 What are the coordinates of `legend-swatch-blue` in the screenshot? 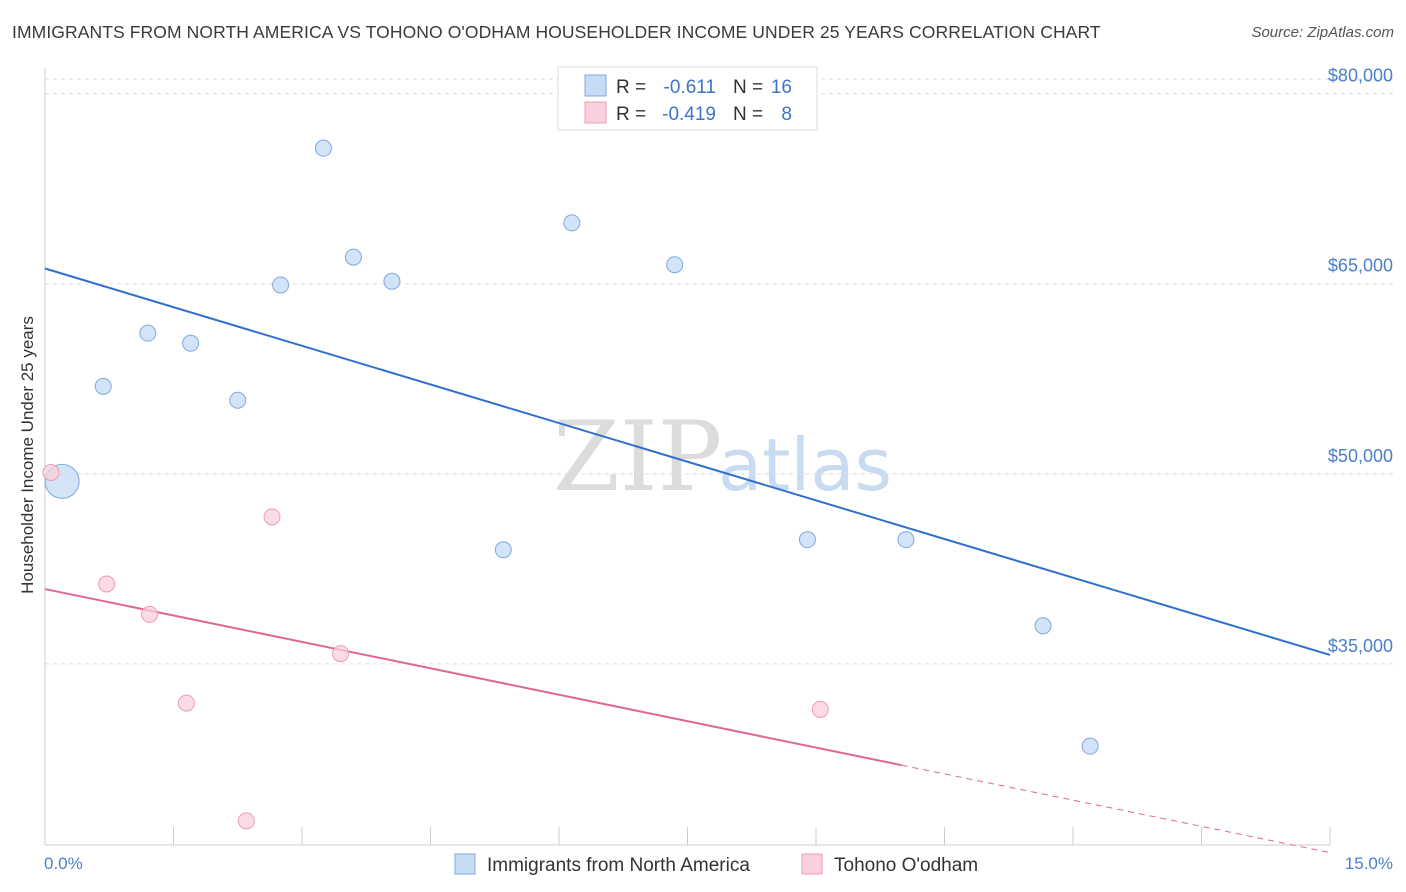 It's located at (595, 85).